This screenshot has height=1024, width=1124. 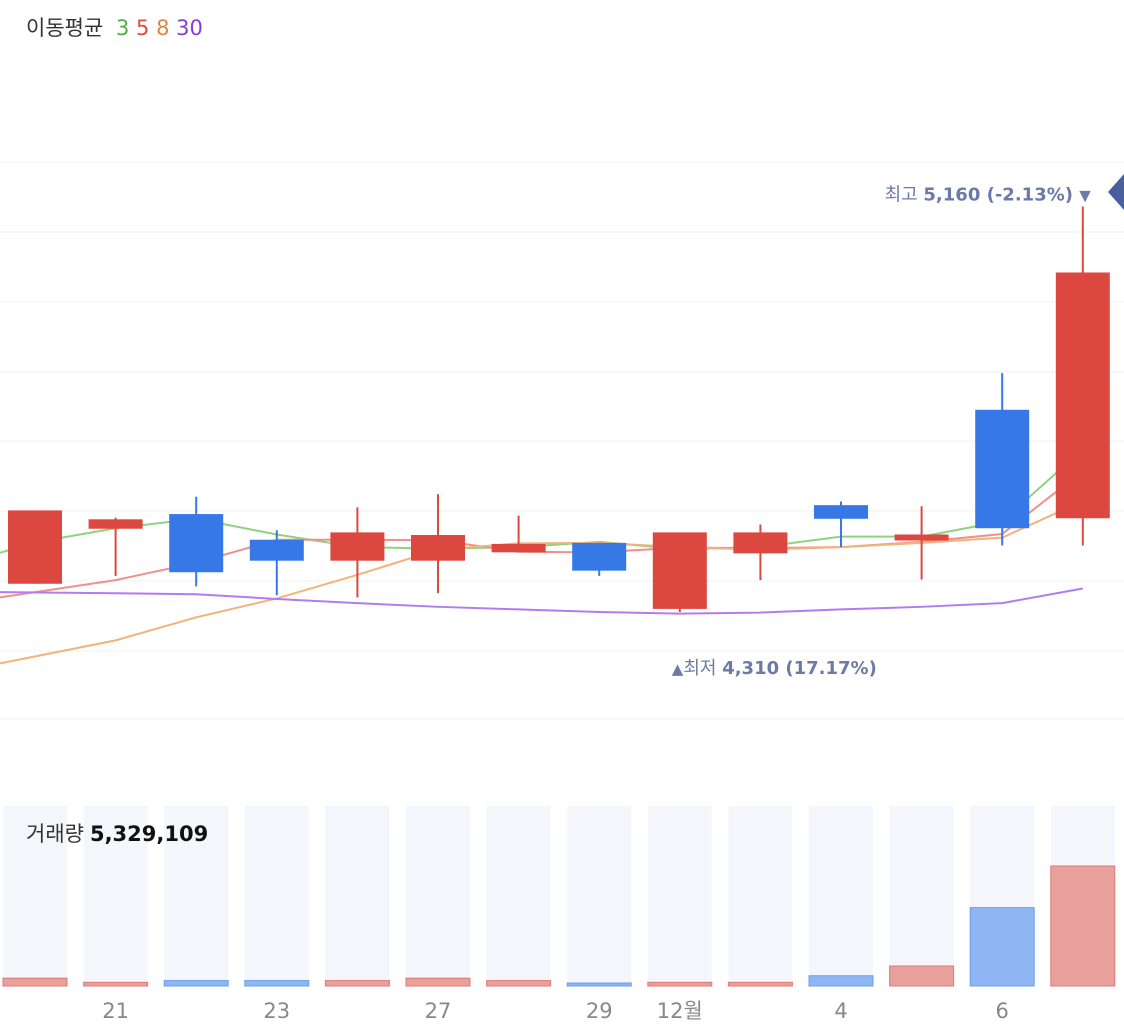 I want to click on x-tick-label: 29, so click(x=599, y=1011).